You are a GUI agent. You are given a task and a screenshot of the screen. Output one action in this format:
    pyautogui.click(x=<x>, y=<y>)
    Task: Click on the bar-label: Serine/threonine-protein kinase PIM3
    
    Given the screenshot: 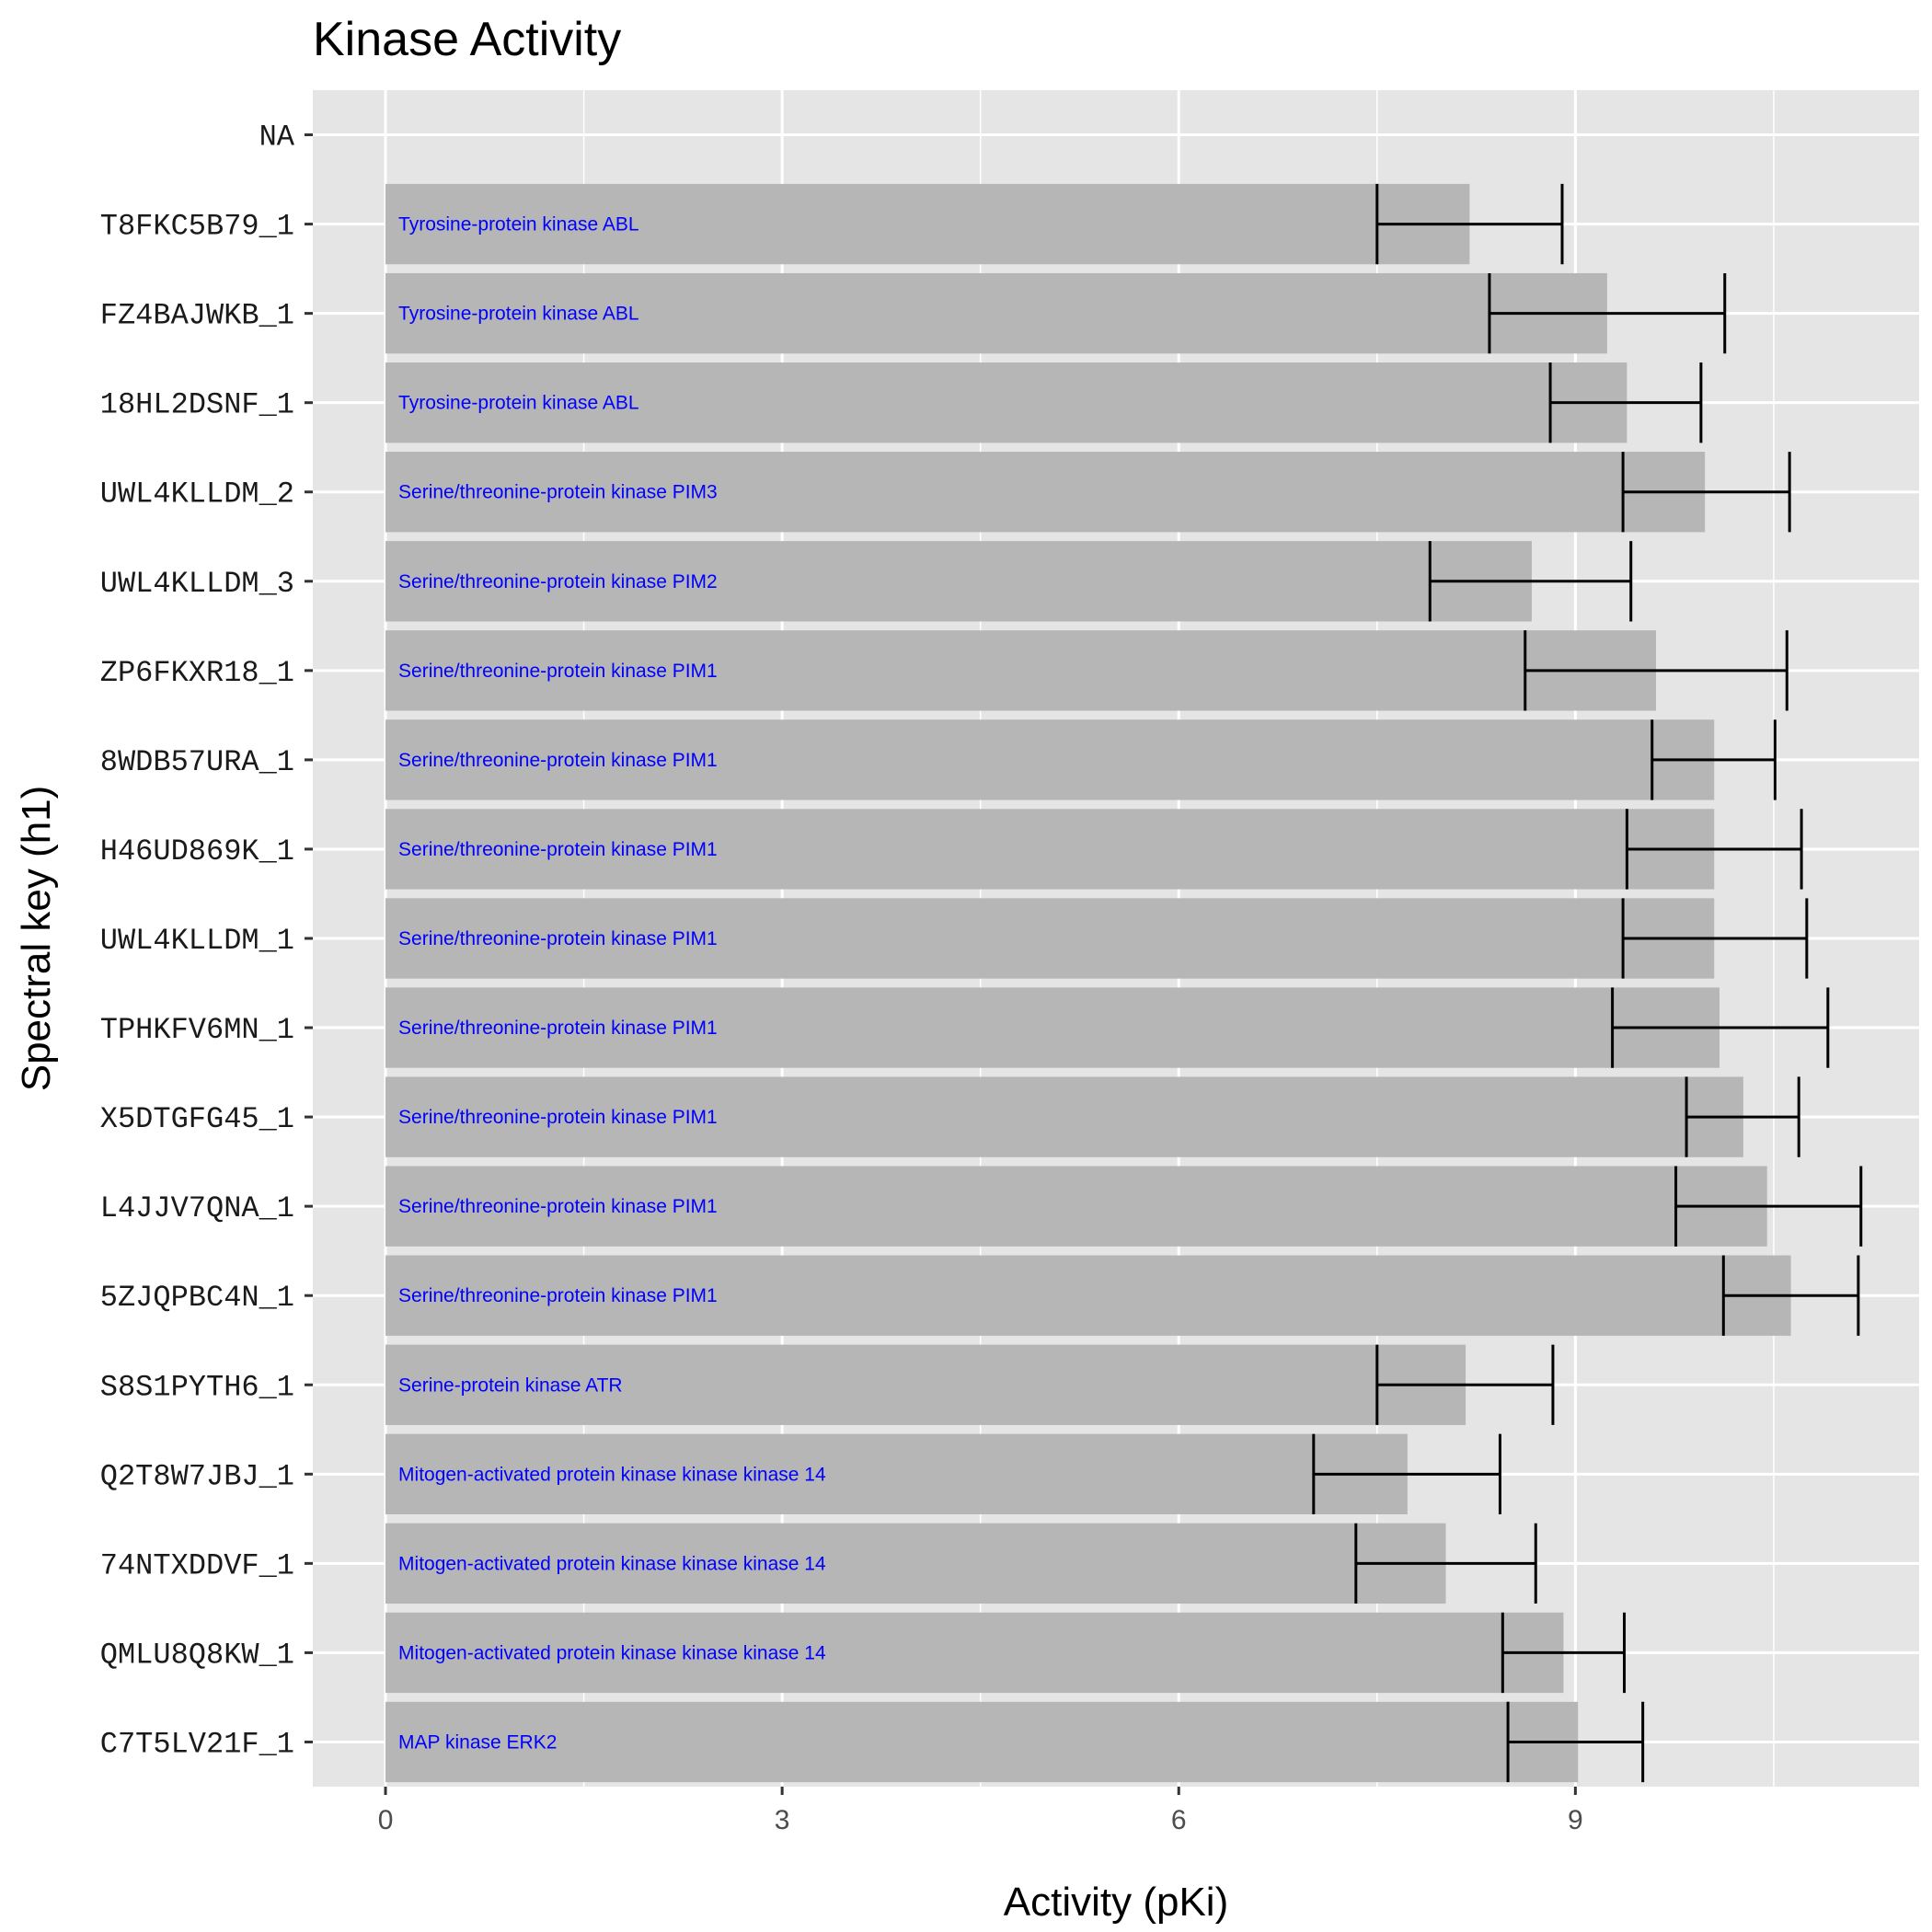 What is the action you would take?
    pyautogui.click(x=558, y=493)
    